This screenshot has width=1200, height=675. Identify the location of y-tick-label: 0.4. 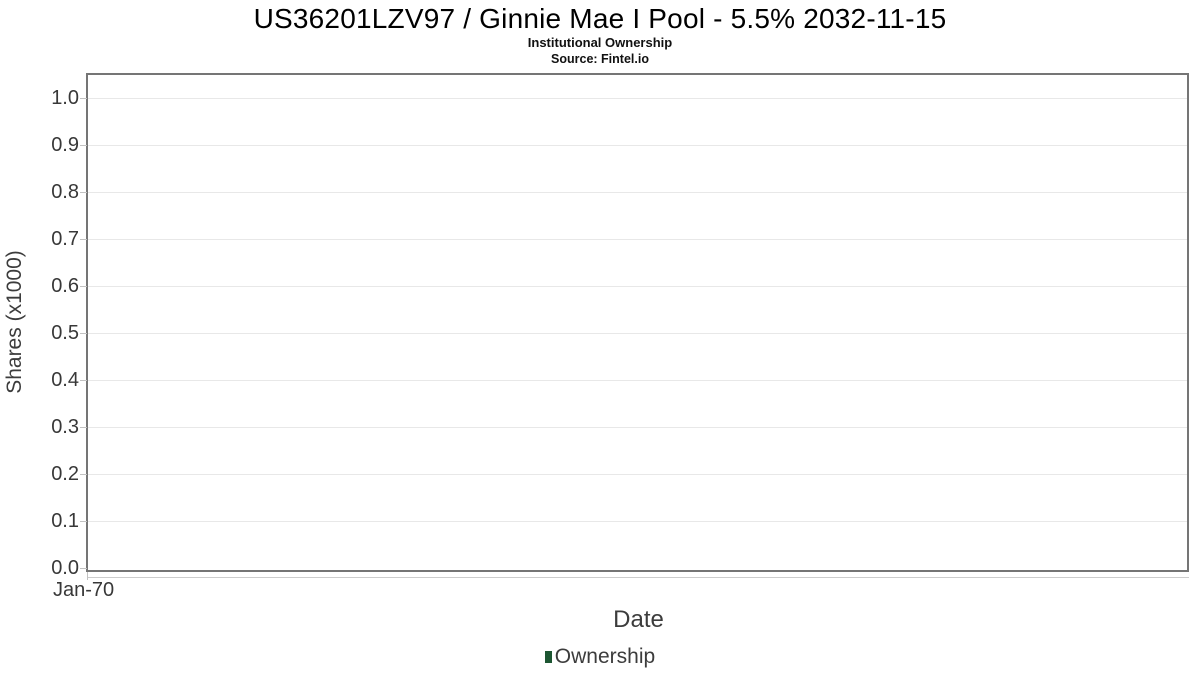
(65, 380).